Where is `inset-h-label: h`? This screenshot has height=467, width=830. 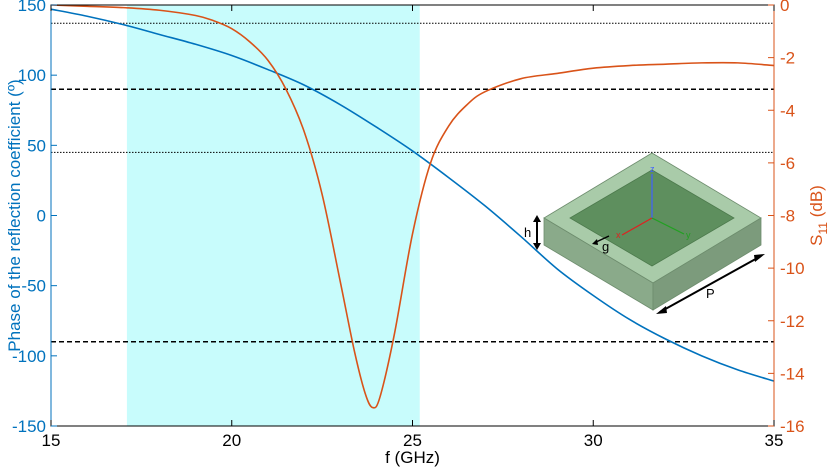
inset-h-label: h is located at coordinates (527, 232).